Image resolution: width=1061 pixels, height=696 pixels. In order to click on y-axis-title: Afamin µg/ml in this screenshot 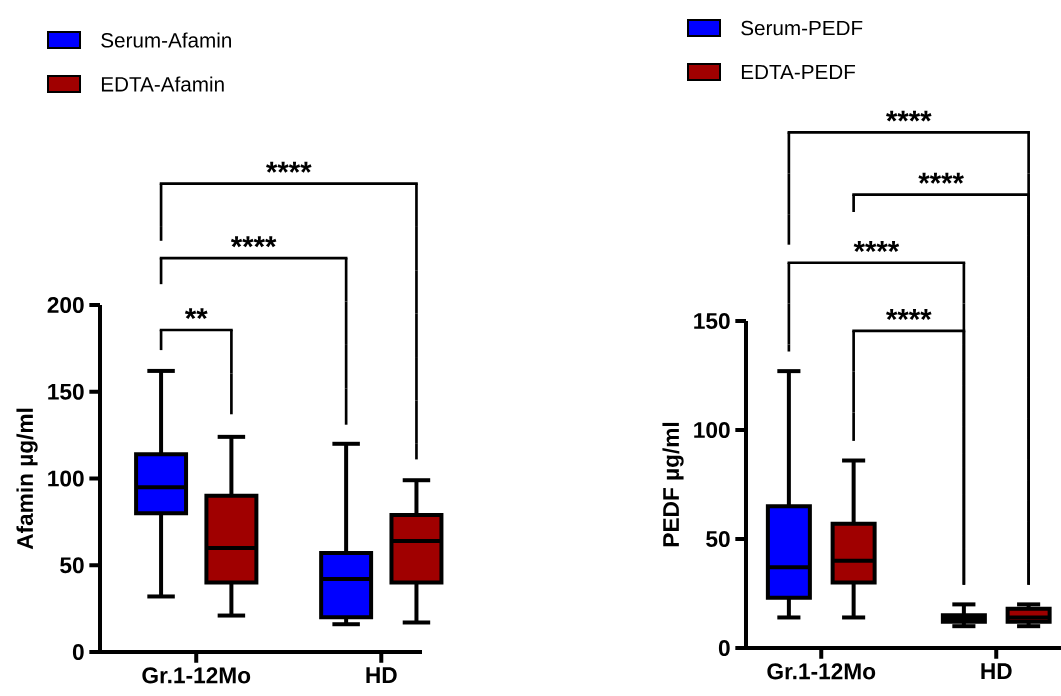, I will do `click(27, 479)`.